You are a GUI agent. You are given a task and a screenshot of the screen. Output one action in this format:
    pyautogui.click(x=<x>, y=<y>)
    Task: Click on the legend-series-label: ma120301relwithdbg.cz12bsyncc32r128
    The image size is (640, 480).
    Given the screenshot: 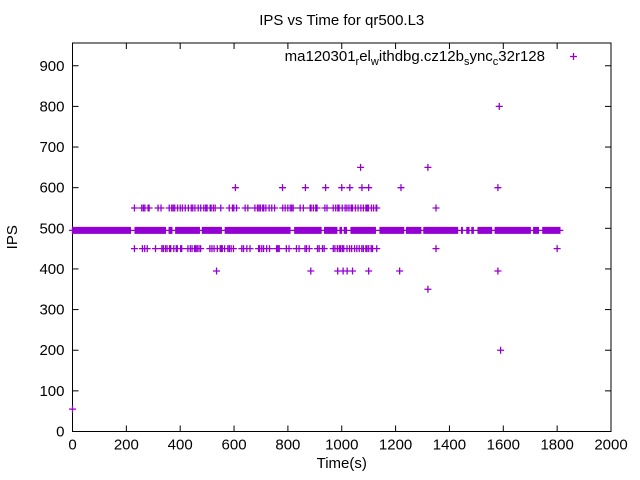 What is the action you would take?
    pyautogui.click(x=415, y=58)
    